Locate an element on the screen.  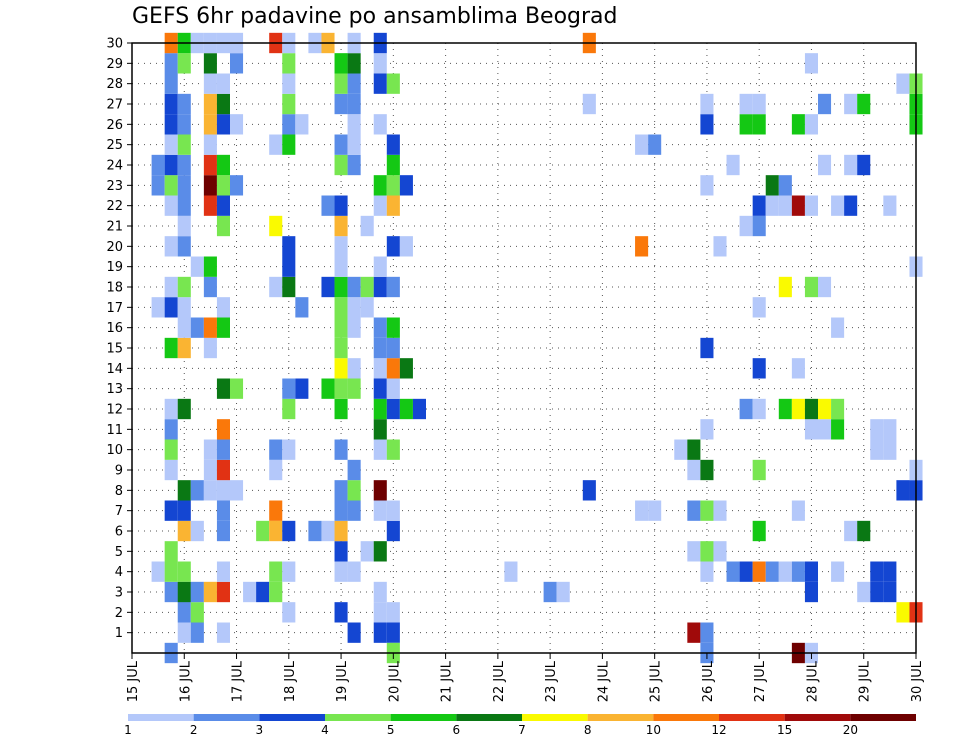
y-tick-label: 2 is located at coordinates (119, 613).